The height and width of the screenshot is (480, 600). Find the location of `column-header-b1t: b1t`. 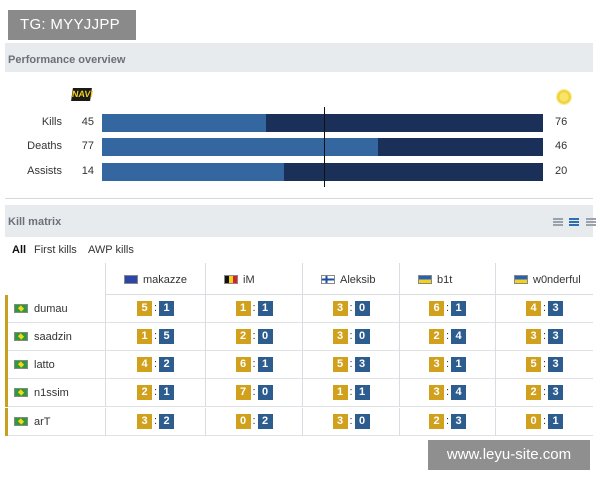

column-header-b1t: b1t is located at coordinates (447, 279).